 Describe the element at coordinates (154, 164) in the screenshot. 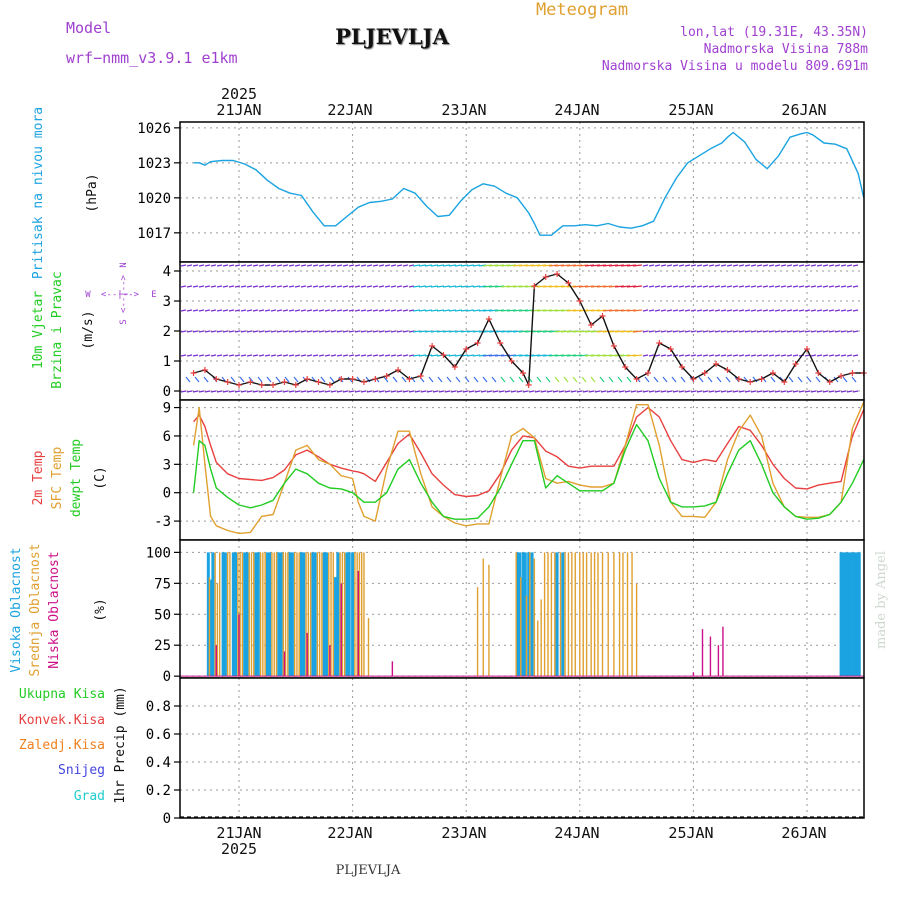

I see `pressure-ytick-label: 1023` at that location.